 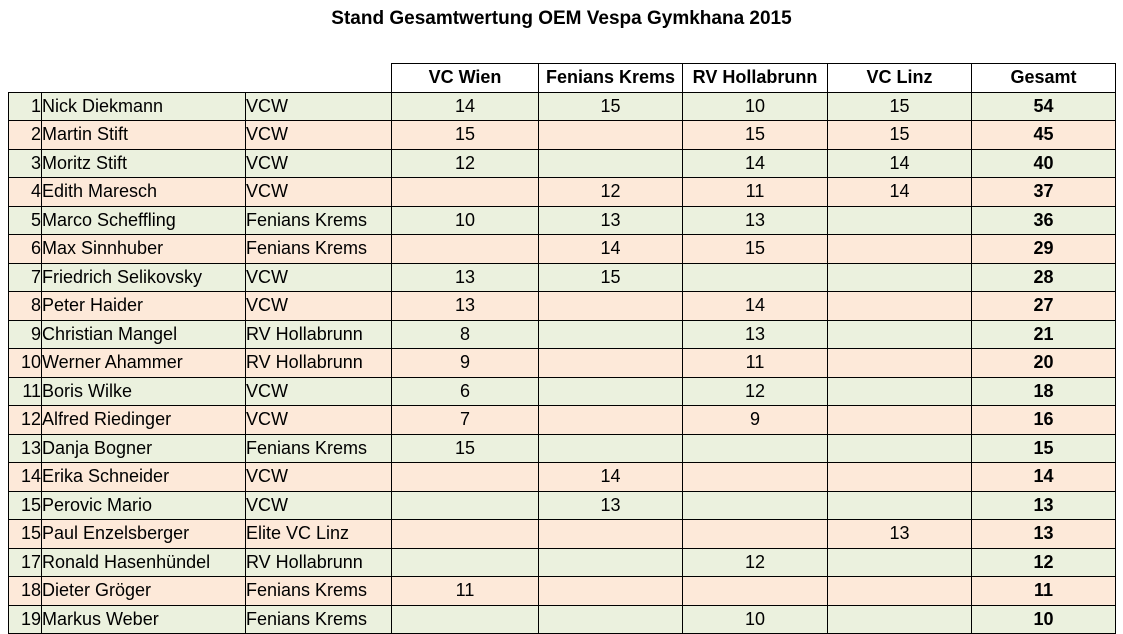 What do you see at coordinates (1043, 591) in the screenshot?
I see `total-cell: 11` at bounding box center [1043, 591].